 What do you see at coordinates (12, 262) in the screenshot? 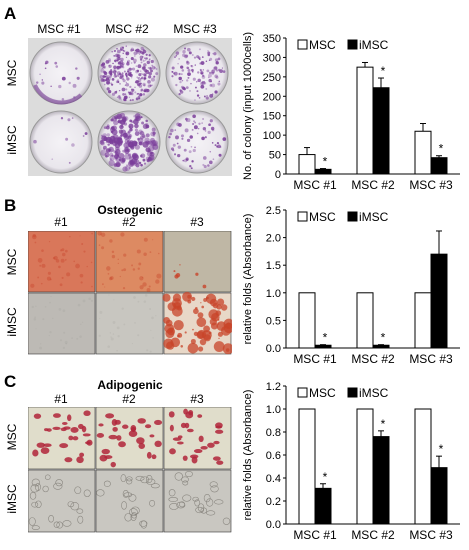
I see `row-label-b-msc: MSC` at bounding box center [12, 262].